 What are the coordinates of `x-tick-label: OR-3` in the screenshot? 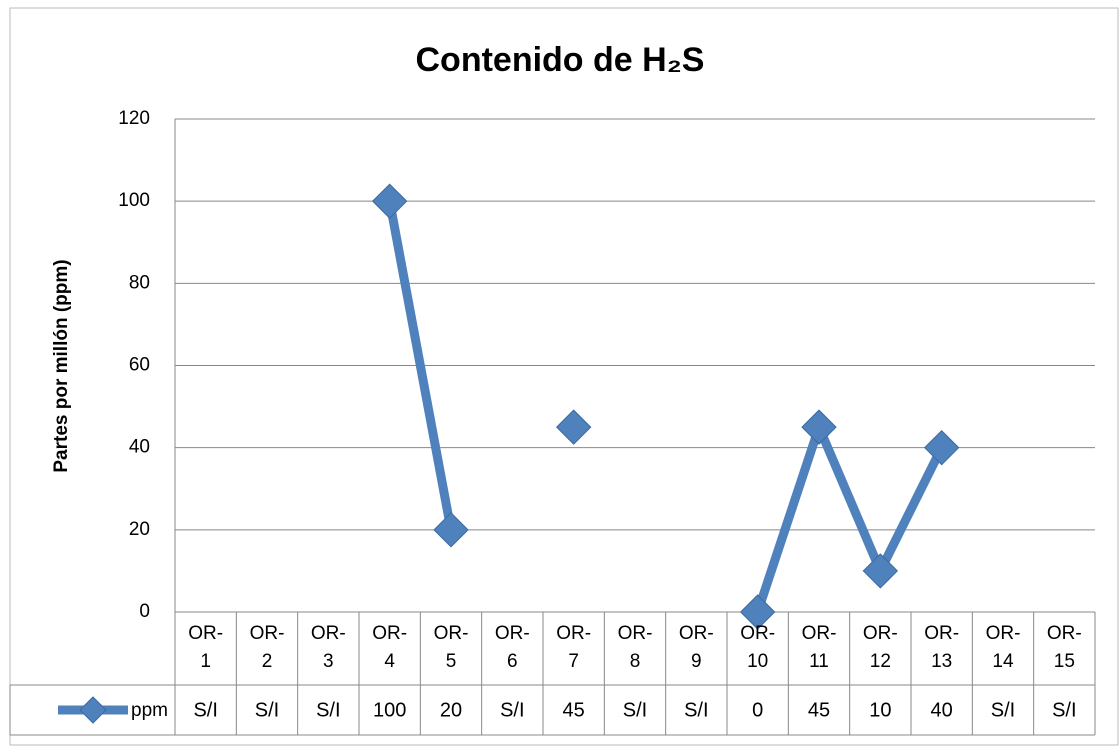 It's located at (328, 647).